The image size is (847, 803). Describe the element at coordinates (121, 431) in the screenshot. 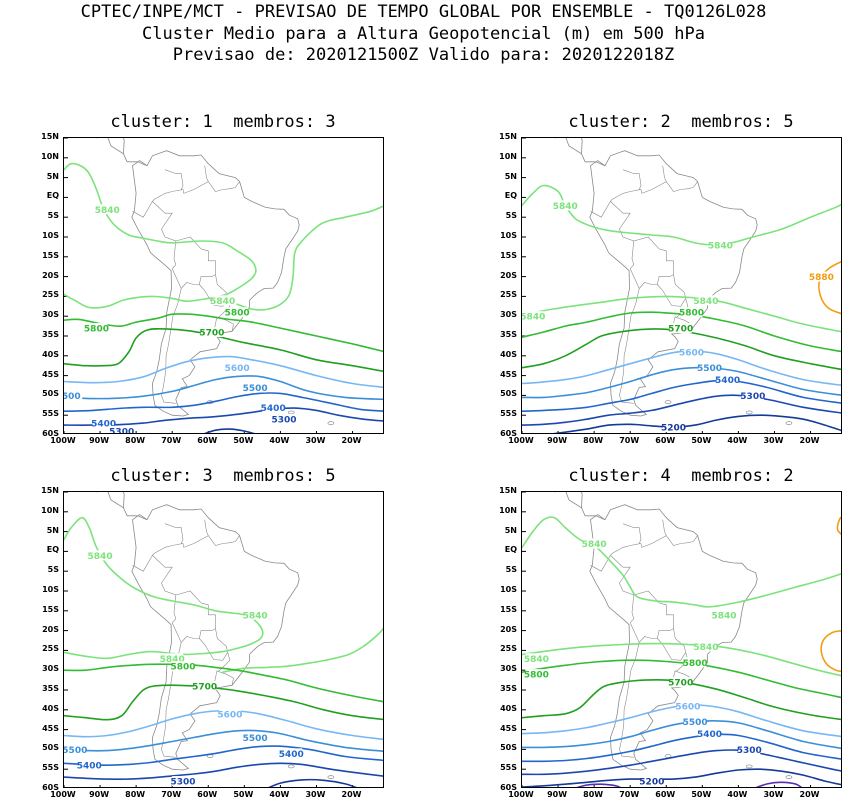

I see `svg-text: 5300` at that location.